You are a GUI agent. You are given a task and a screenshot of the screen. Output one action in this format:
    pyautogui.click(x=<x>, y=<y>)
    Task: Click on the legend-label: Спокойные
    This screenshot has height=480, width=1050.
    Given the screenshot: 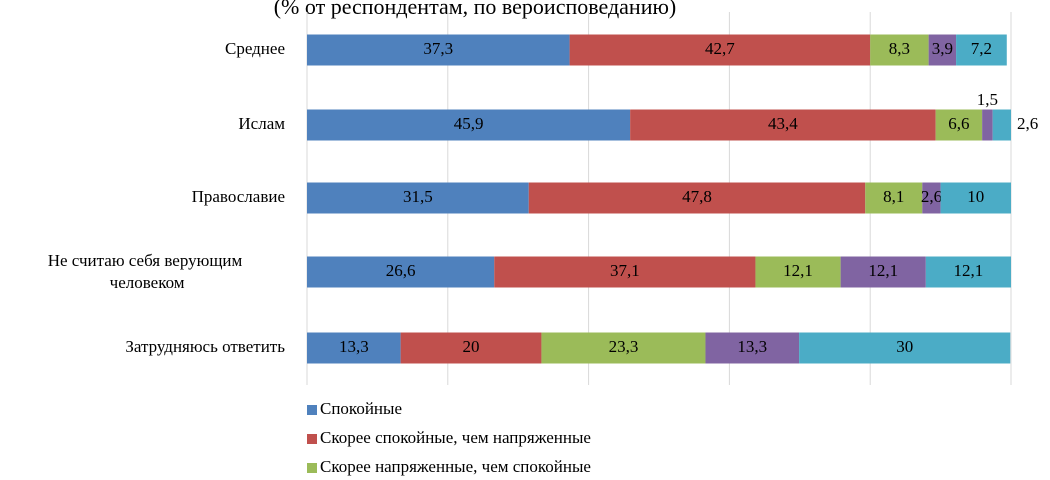 What is the action you would take?
    pyautogui.click(x=361, y=408)
    